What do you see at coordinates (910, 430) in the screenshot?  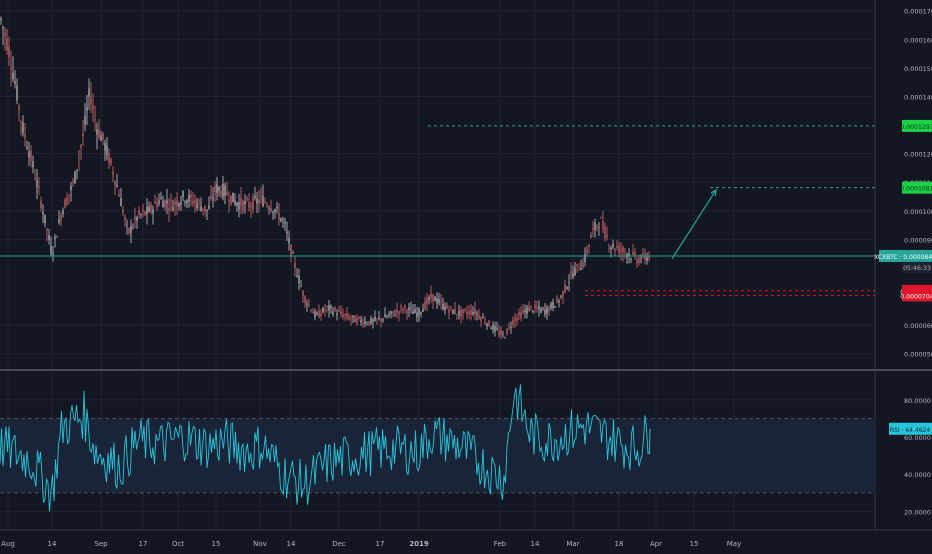 I see `rsi-value-label: RSI · 64.4624` at bounding box center [910, 430].